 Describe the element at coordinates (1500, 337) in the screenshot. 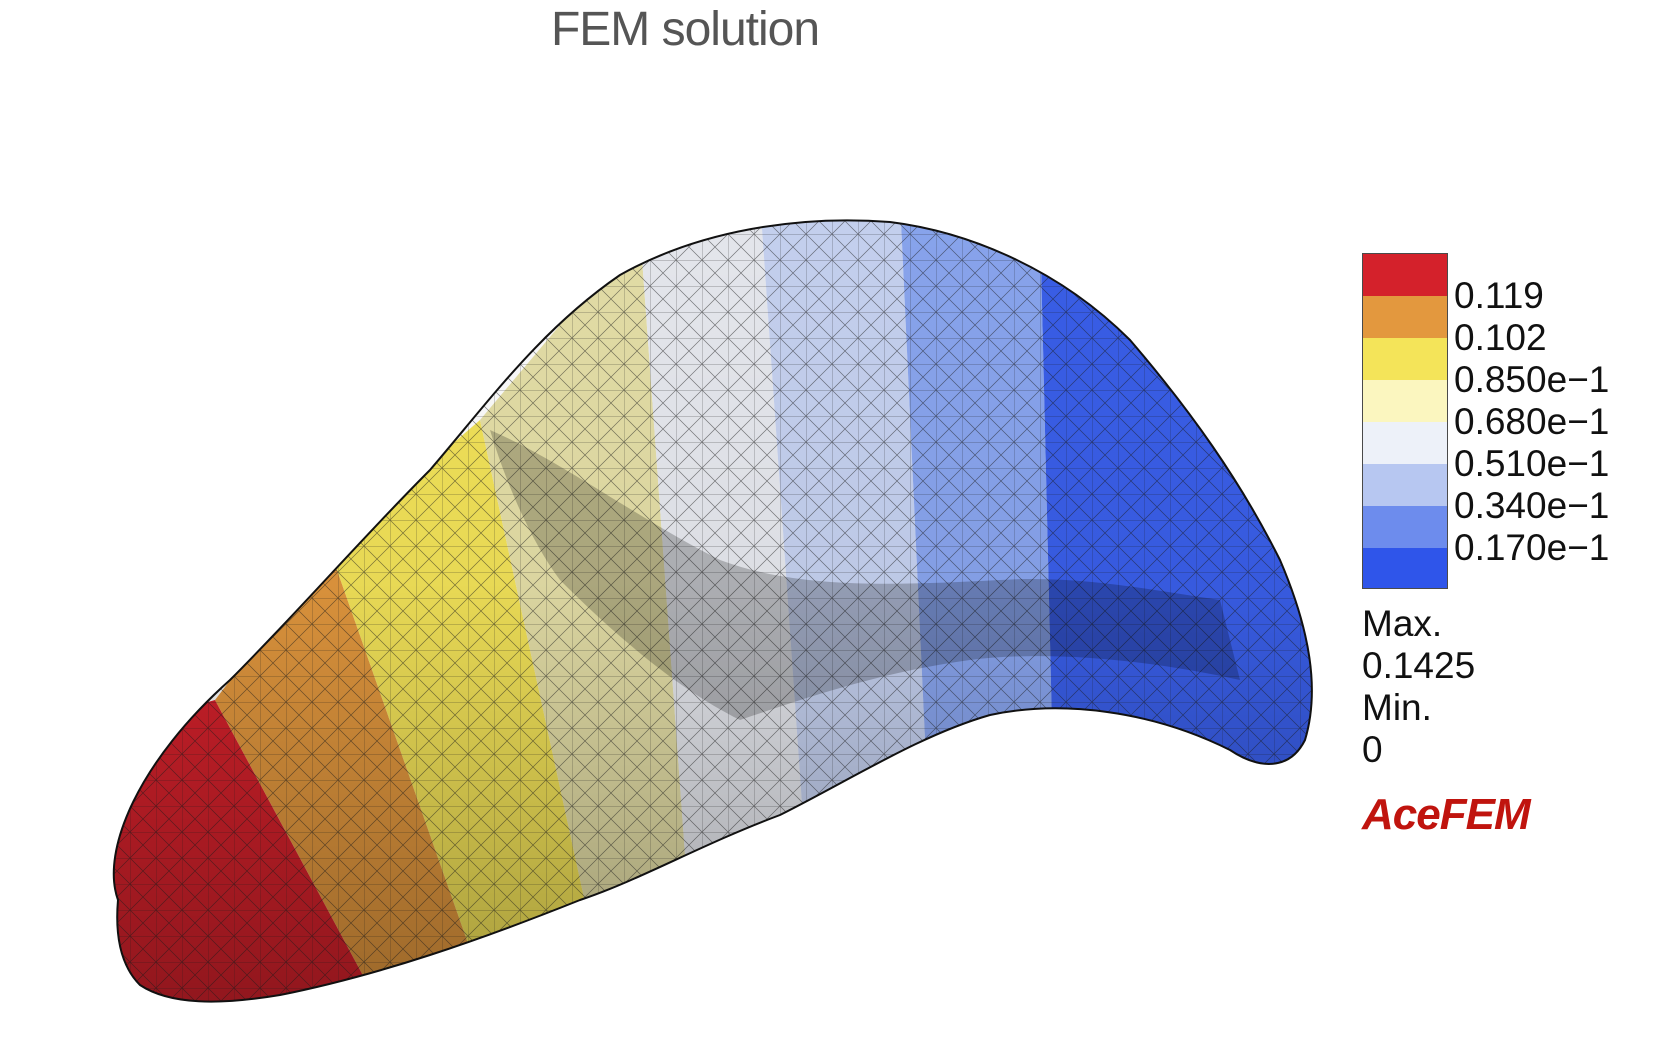

I see `legend-label: 0.102` at that location.